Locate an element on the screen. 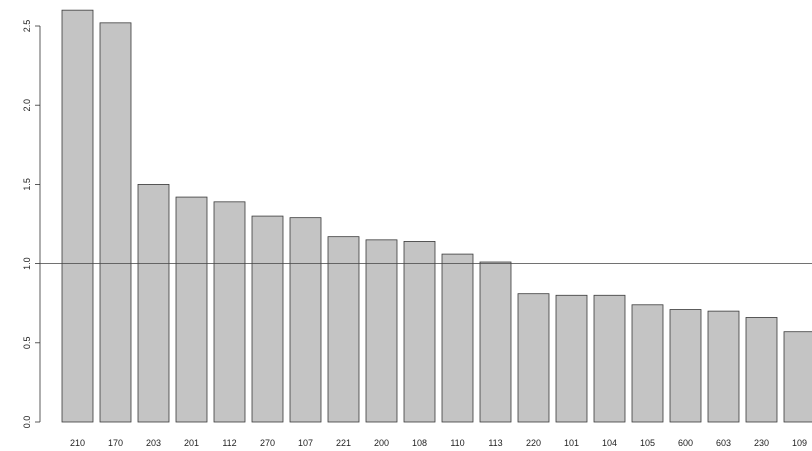 The image size is (812, 451). x-tick-label: 210 is located at coordinates (77, 443).